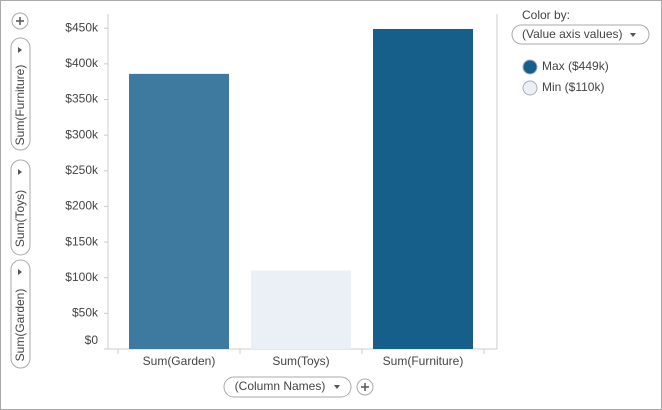 Image resolution: width=662 pixels, height=410 pixels. Describe the element at coordinates (546, 15) in the screenshot. I see `legend-title: Color by:` at that location.